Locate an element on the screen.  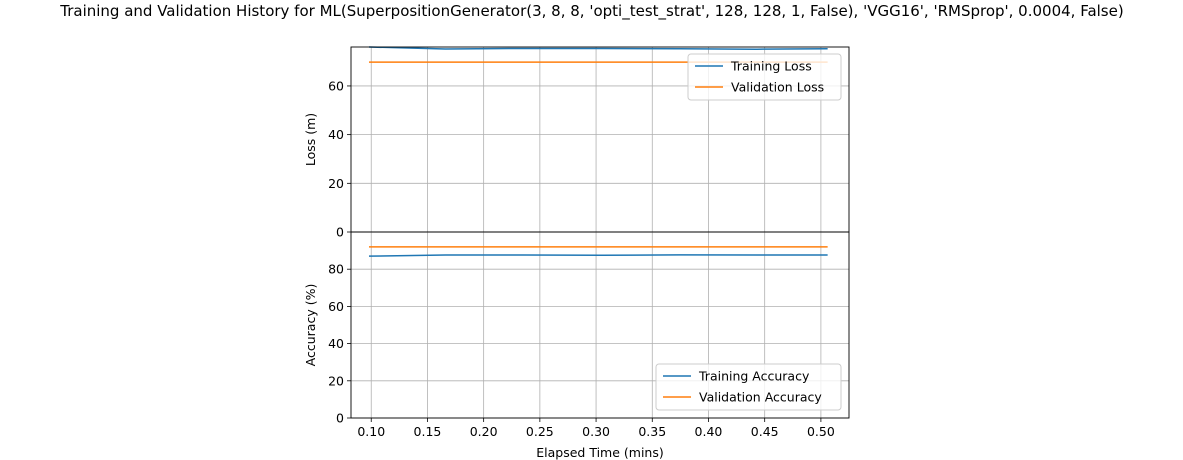
legend-label: Validation Loss is located at coordinates (777, 87).